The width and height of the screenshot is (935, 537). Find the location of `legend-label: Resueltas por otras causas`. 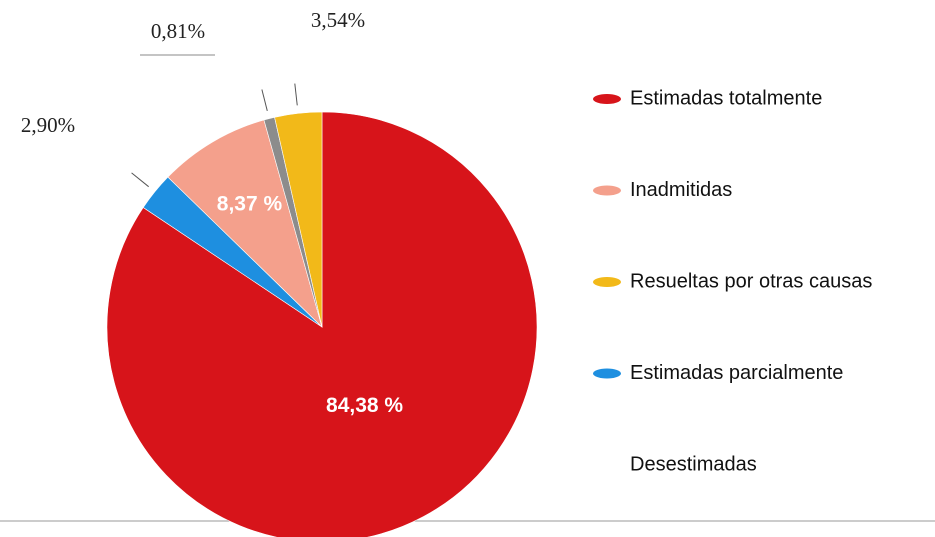

legend-label: Resueltas por otras causas is located at coordinates (751, 281).